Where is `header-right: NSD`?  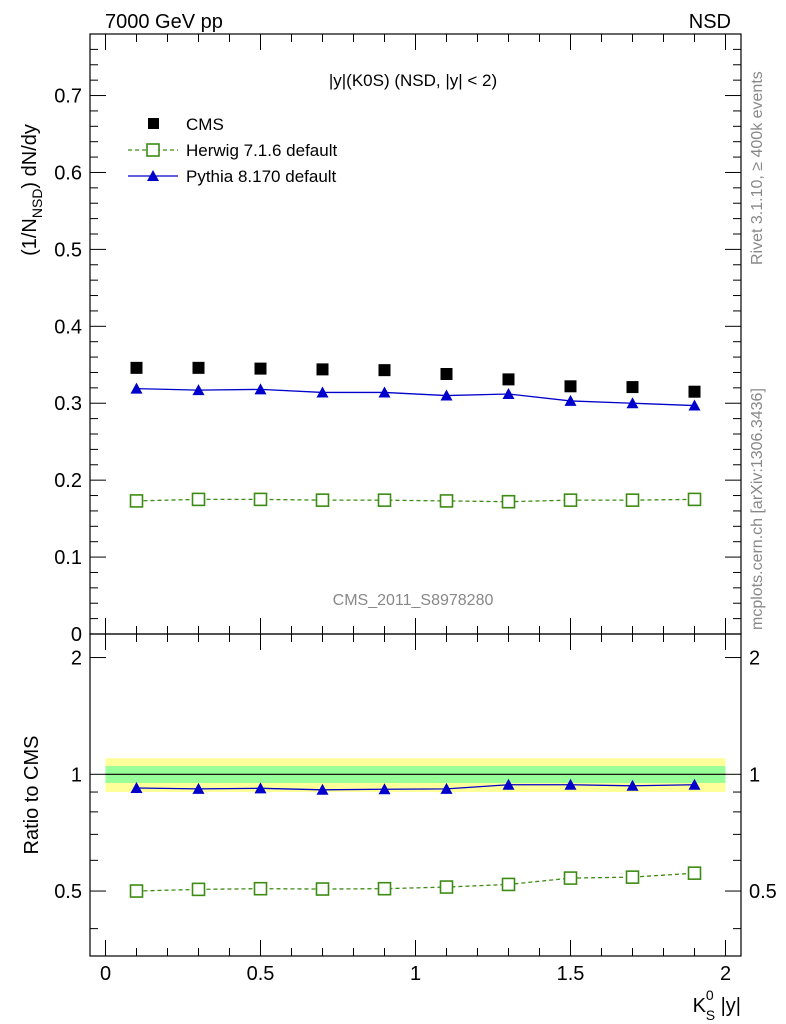 header-right: NSD is located at coordinates (710, 22).